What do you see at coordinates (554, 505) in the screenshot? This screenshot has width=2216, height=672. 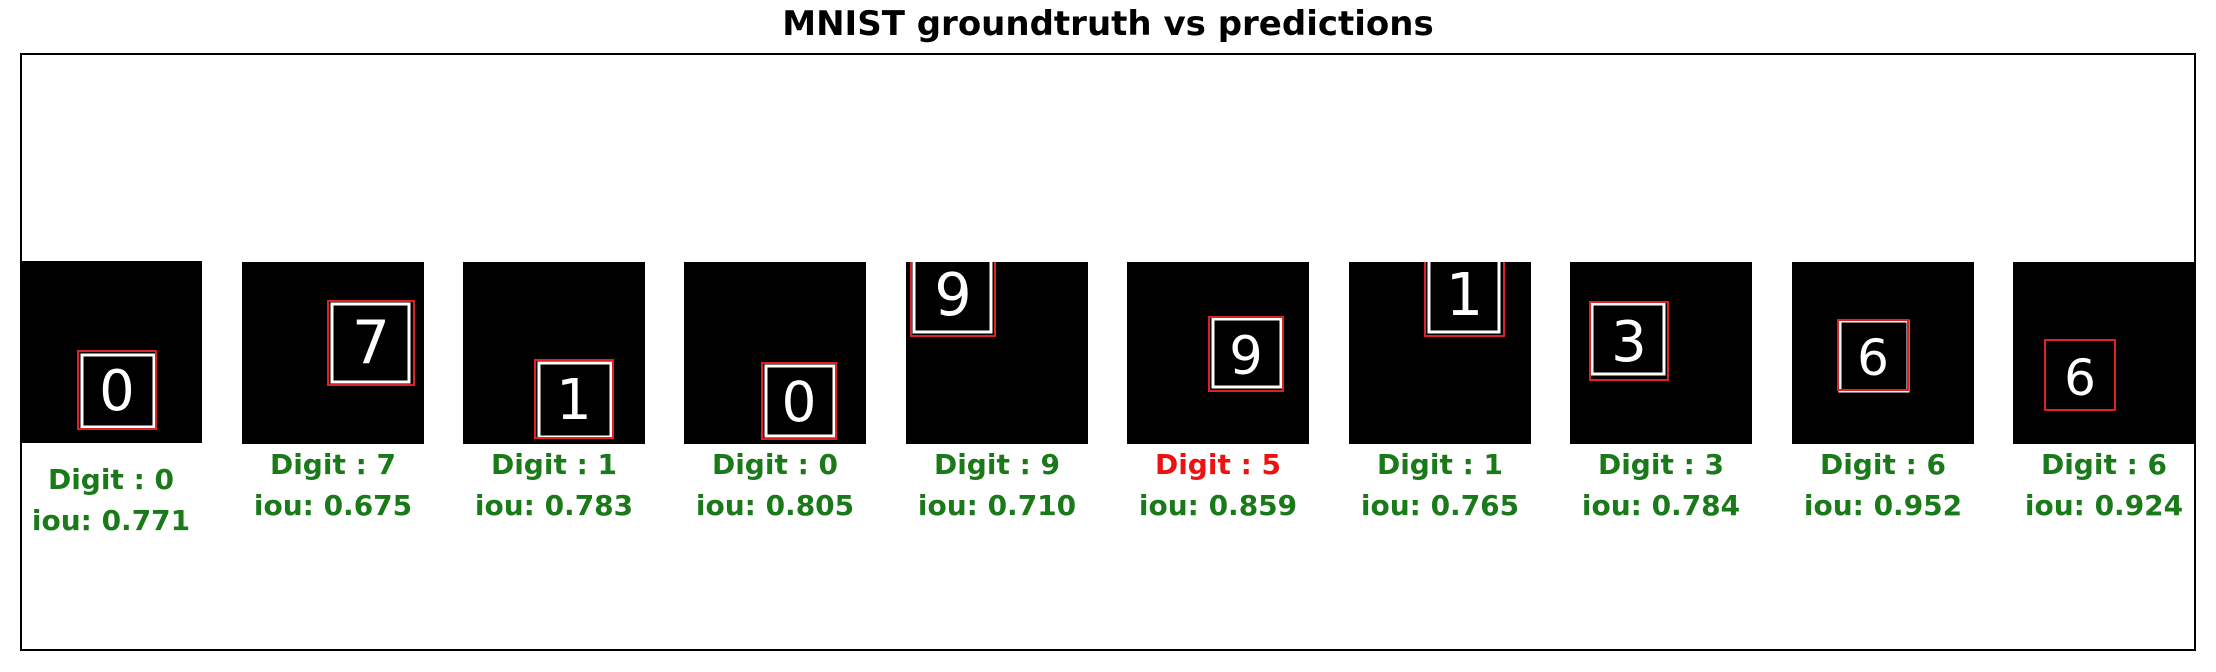 I see `iou-label: iou: 0.783` at bounding box center [554, 505].